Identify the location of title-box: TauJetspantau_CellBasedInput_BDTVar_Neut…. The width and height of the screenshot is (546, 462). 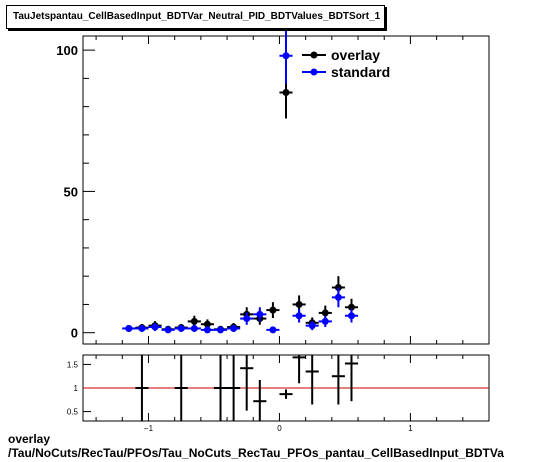
(195, 17).